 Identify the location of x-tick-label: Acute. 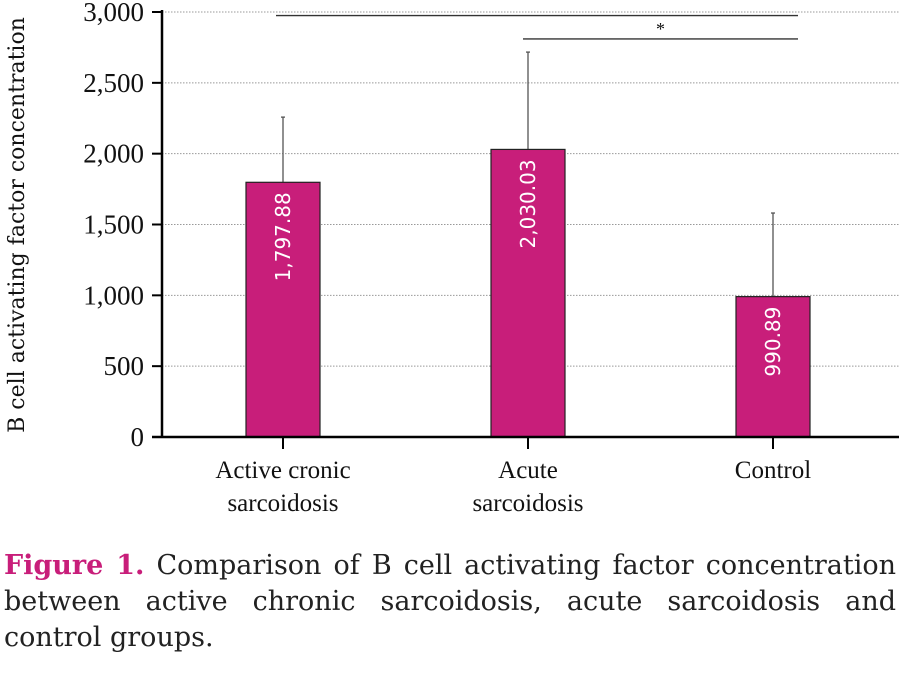
(528, 470).